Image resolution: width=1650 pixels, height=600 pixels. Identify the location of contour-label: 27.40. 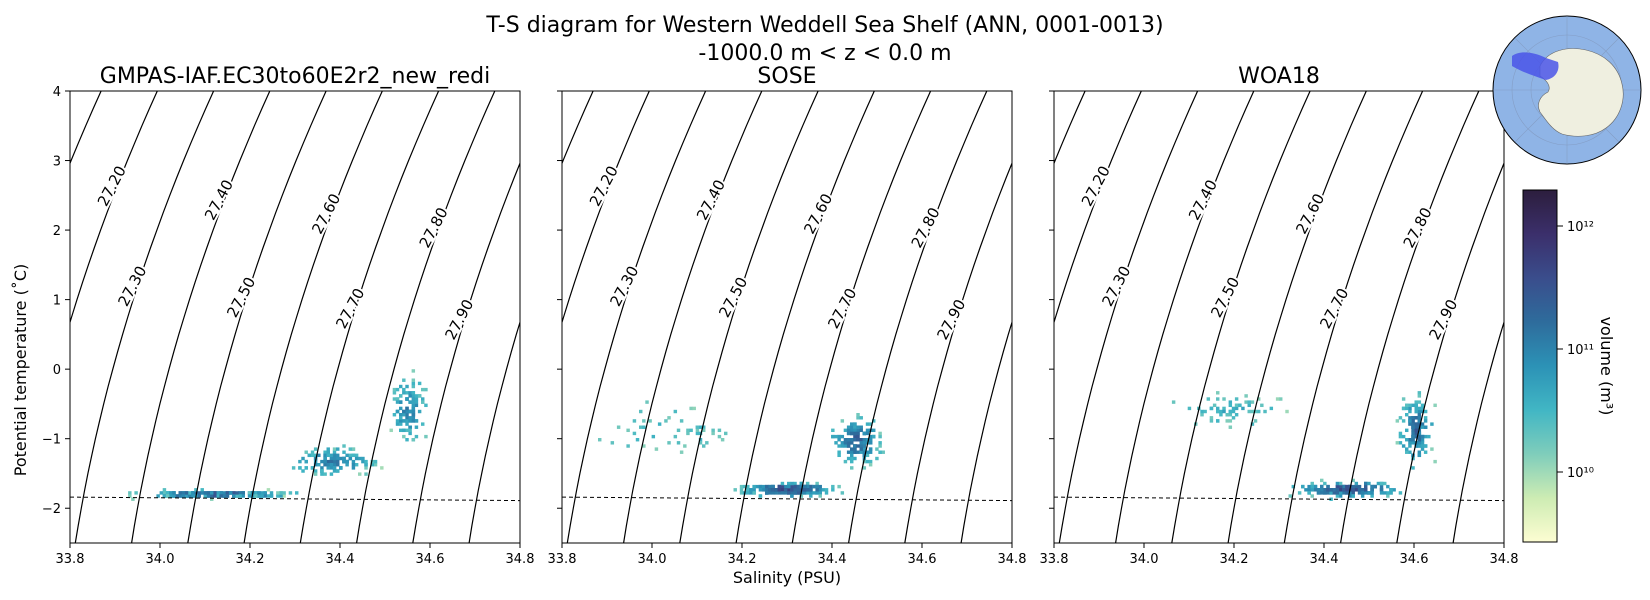
(219, 200).